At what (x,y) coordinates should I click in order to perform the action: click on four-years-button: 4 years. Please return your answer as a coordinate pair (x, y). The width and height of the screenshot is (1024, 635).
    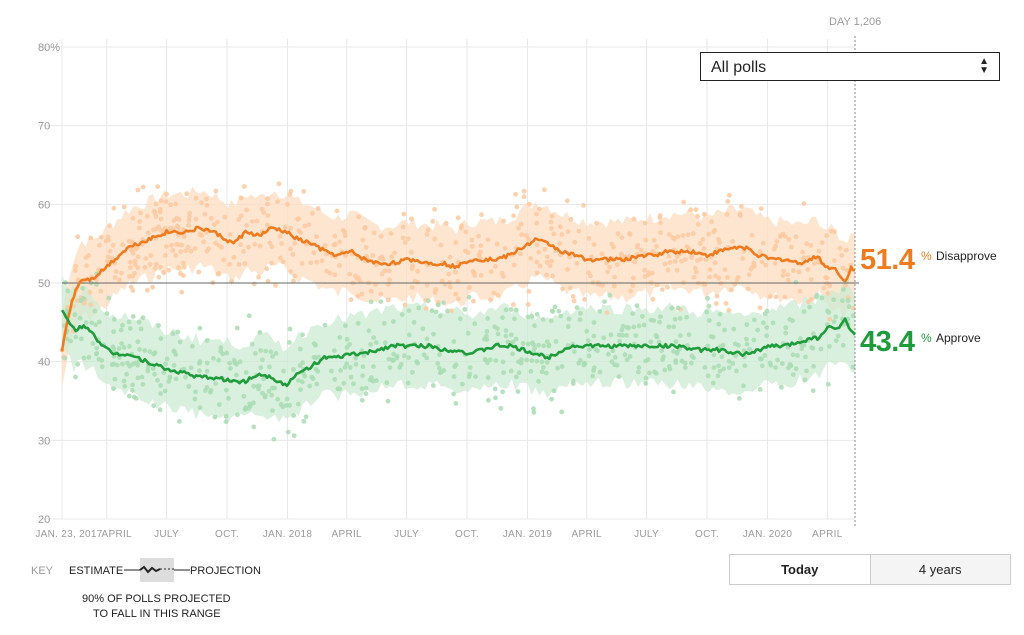
    Looking at the image, I should click on (940, 569).